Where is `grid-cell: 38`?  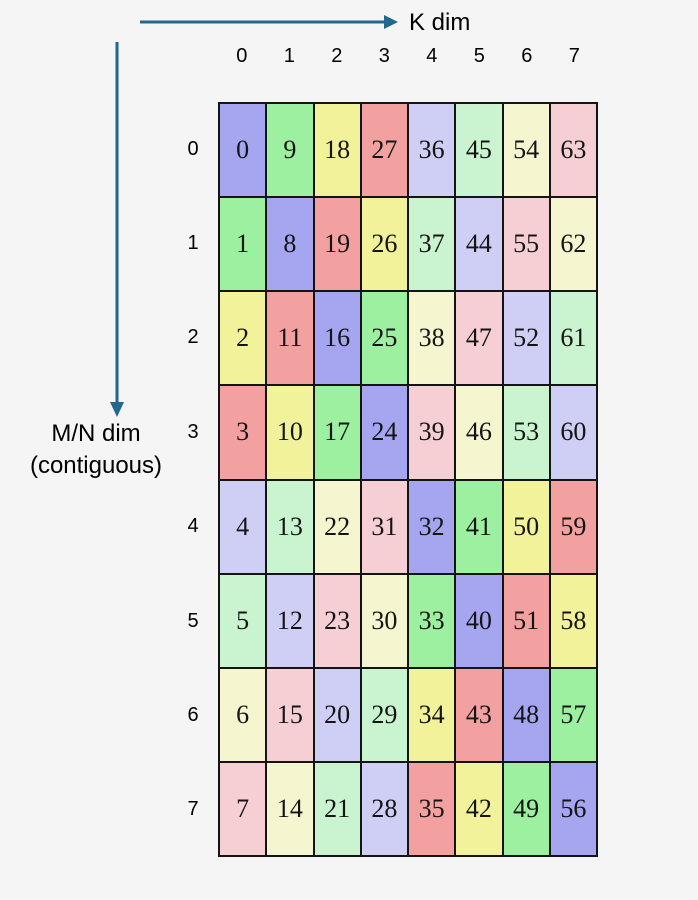
grid-cell: 38 is located at coordinates (432, 338).